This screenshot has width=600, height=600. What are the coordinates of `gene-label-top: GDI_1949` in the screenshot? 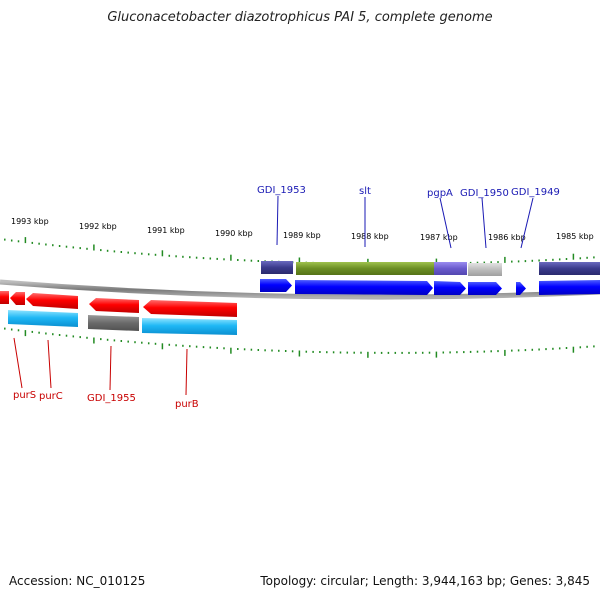 It's located at (535, 192).